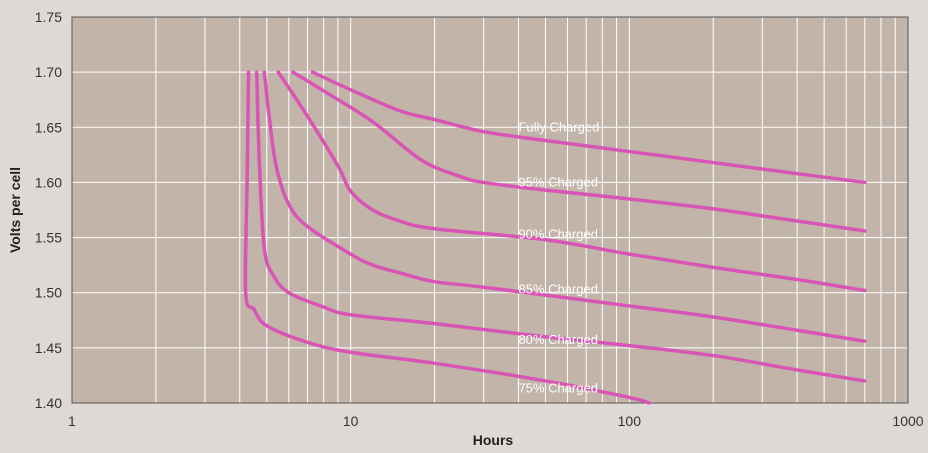 The height and width of the screenshot is (453, 928). I want to click on series-label-5: 80% Charged, so click(558, 339).